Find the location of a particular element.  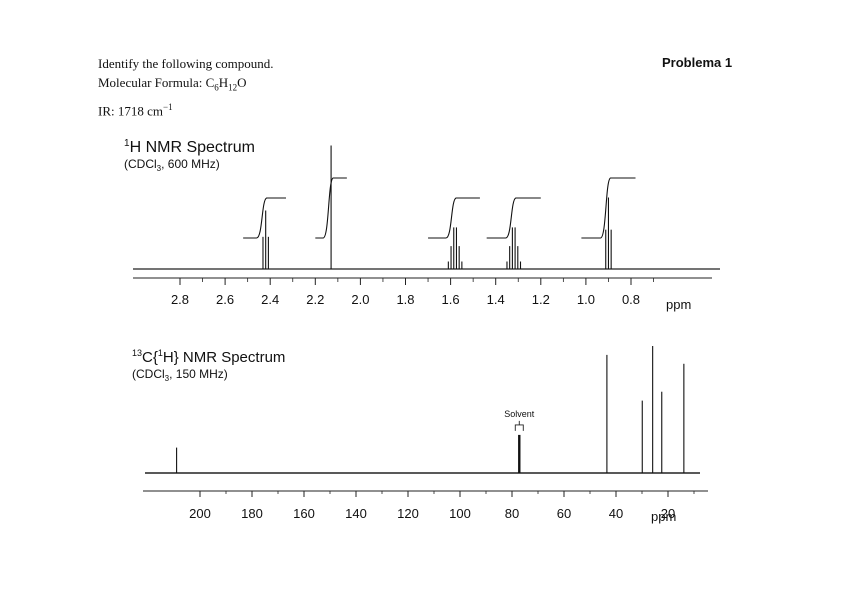

h-nmr-tick-label: 2.2 is located at coordinates (315, 299).